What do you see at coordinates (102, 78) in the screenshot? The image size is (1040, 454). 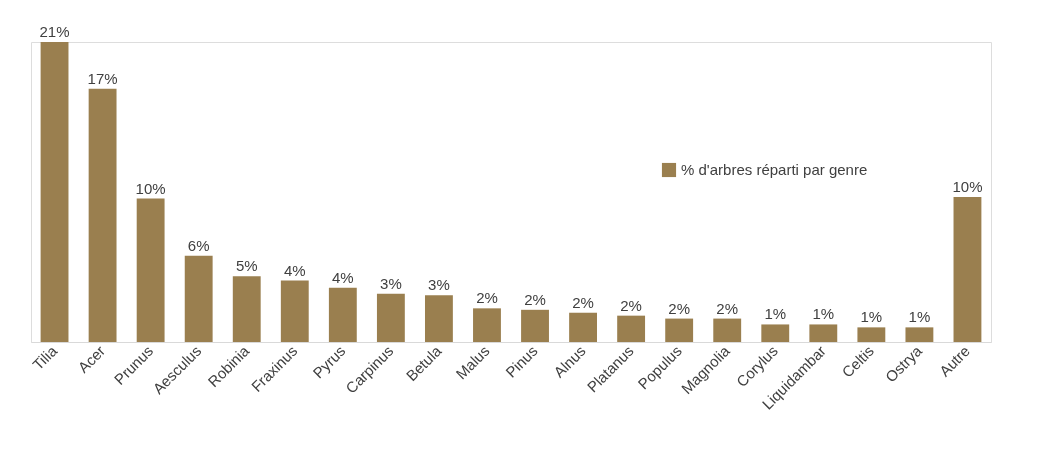 I see `data-label: 17%` at bounding box center [102, 78].